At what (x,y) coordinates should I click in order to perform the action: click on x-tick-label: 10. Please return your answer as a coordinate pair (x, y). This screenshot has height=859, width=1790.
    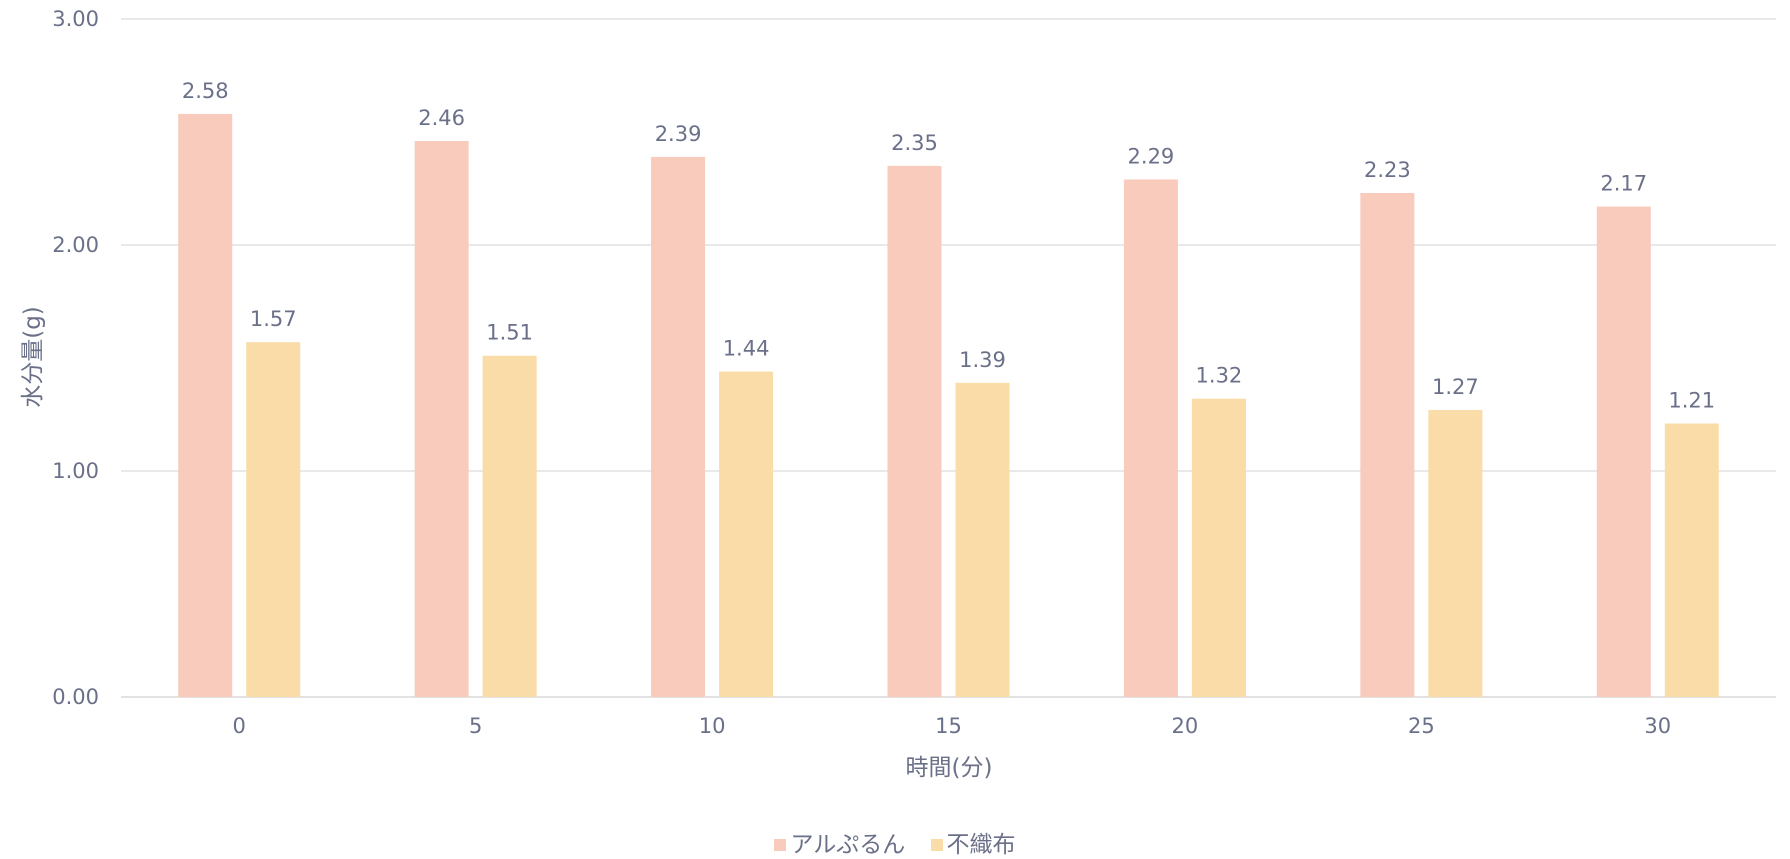
    Looking at the image, I should click on (712, 726).